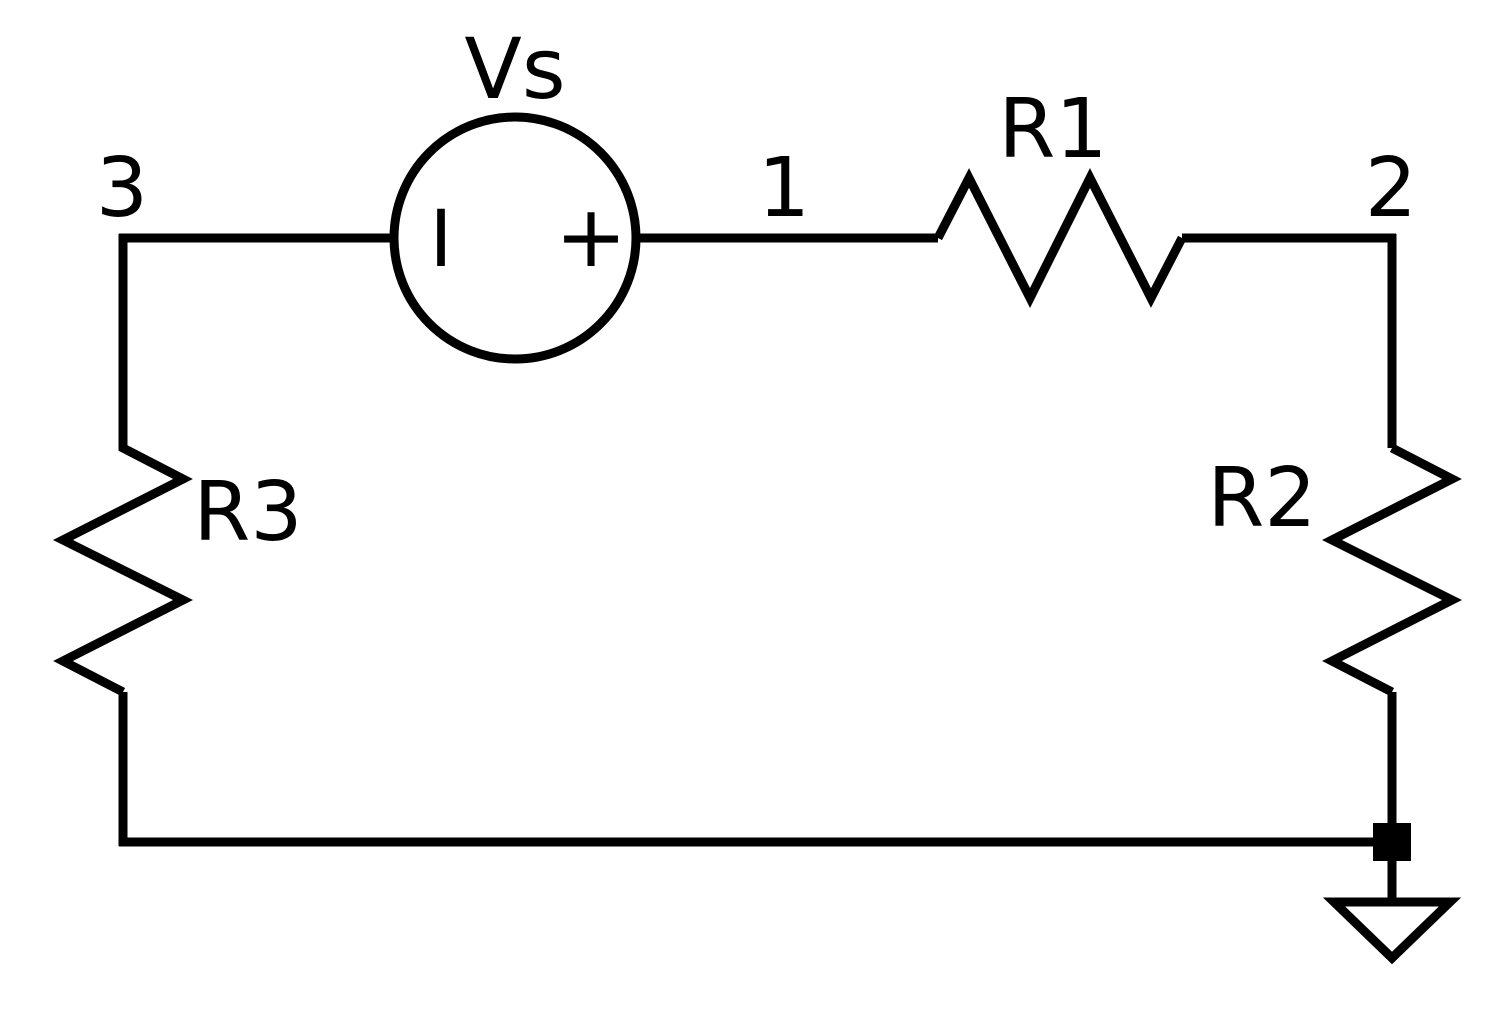 The image size is (1512, 1010). I want to click on resistor-r1, so click(1060, 238).